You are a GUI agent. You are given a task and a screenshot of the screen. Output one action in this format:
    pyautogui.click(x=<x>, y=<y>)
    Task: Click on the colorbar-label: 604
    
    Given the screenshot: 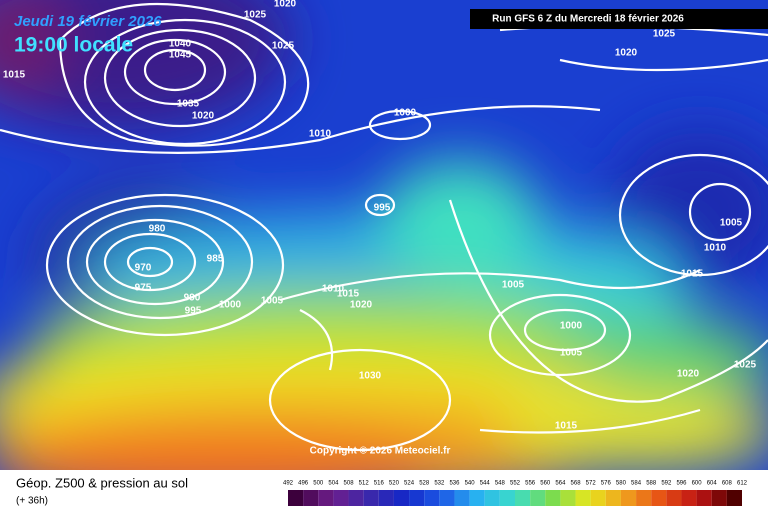 What is the action you would take?
    pyautogui.click(x=712, y=484)
    